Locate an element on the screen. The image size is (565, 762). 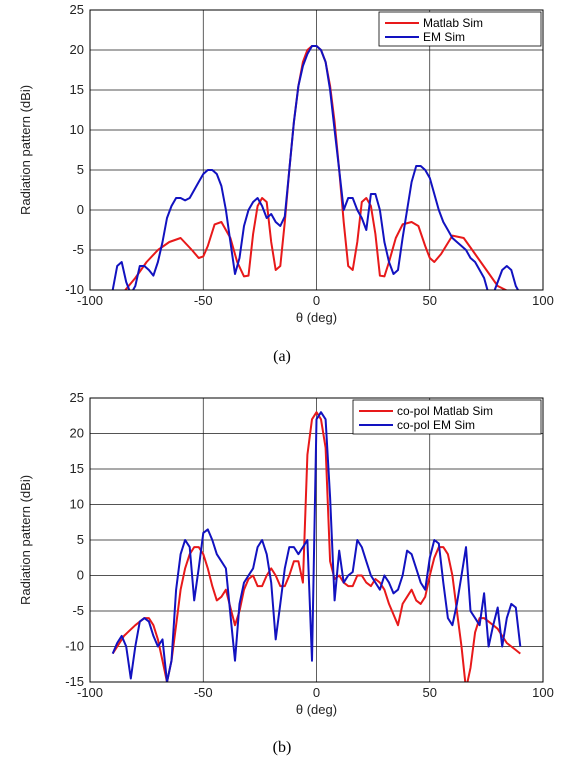
legend-label: EM Sim is located at coordinates (444, 37).